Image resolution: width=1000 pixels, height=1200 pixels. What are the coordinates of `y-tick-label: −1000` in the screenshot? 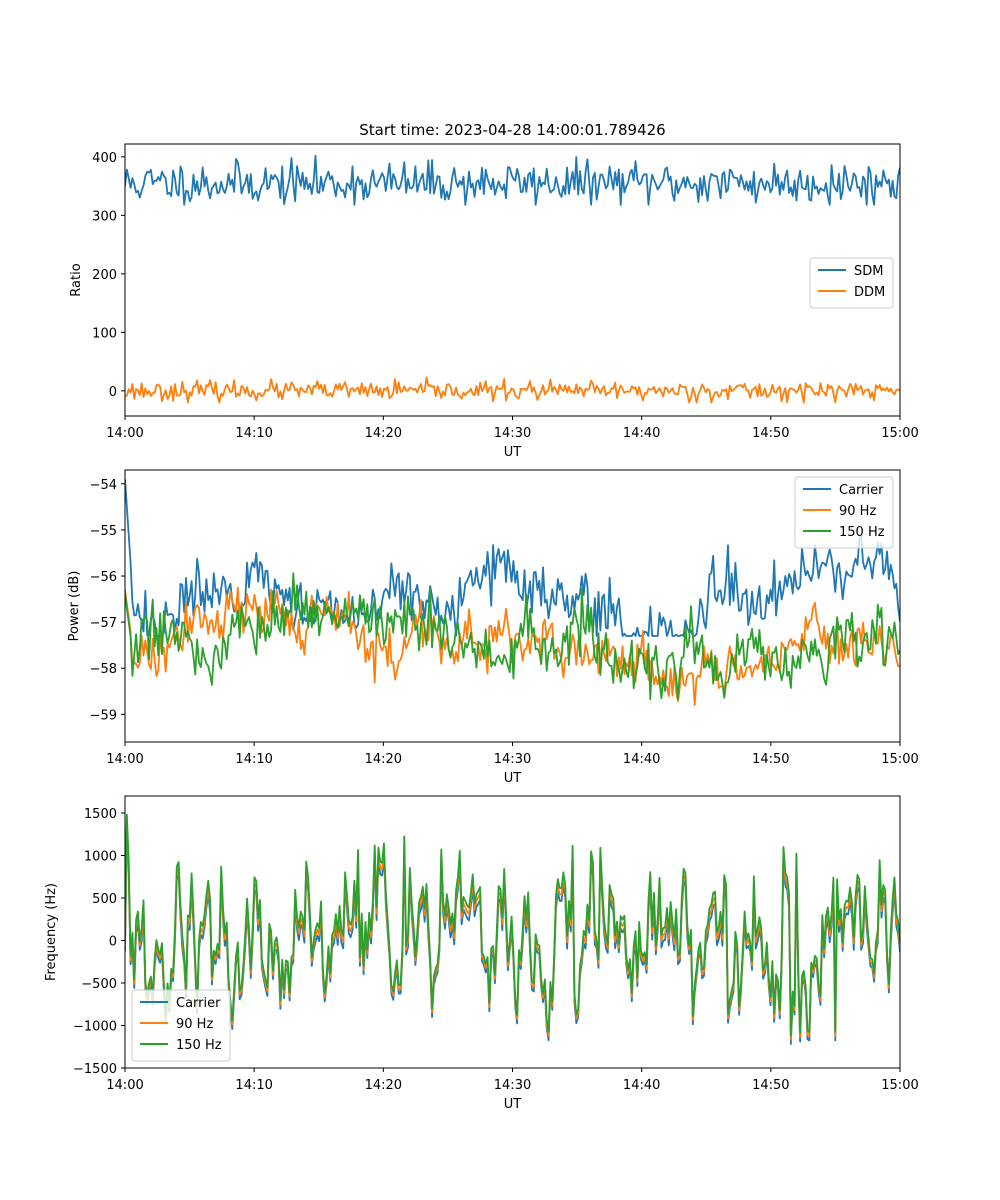 It's located at (95, 1027).